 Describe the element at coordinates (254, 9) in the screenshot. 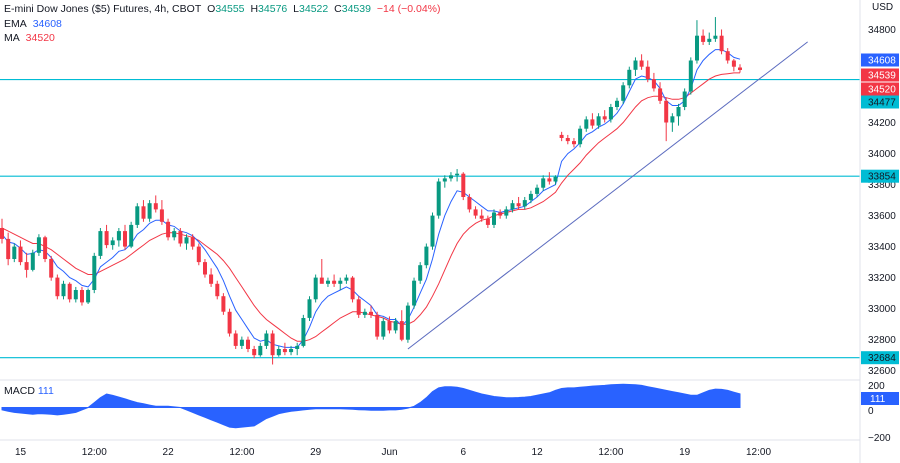

I see `high-label: H` at that location.